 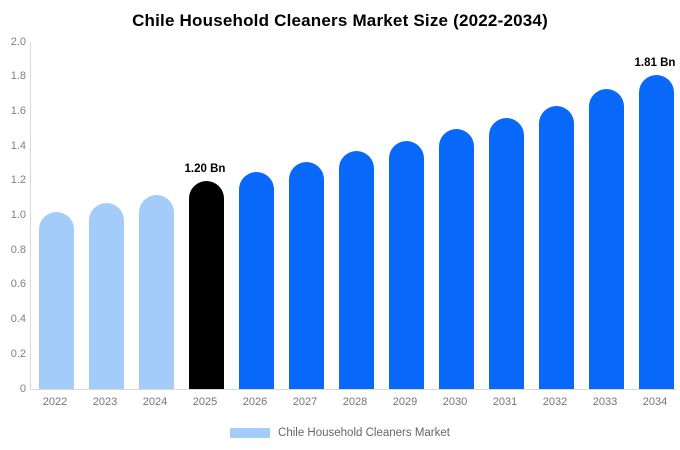 I want to click on x-tick-label-2027: 2027, so click(x=305, y=402).